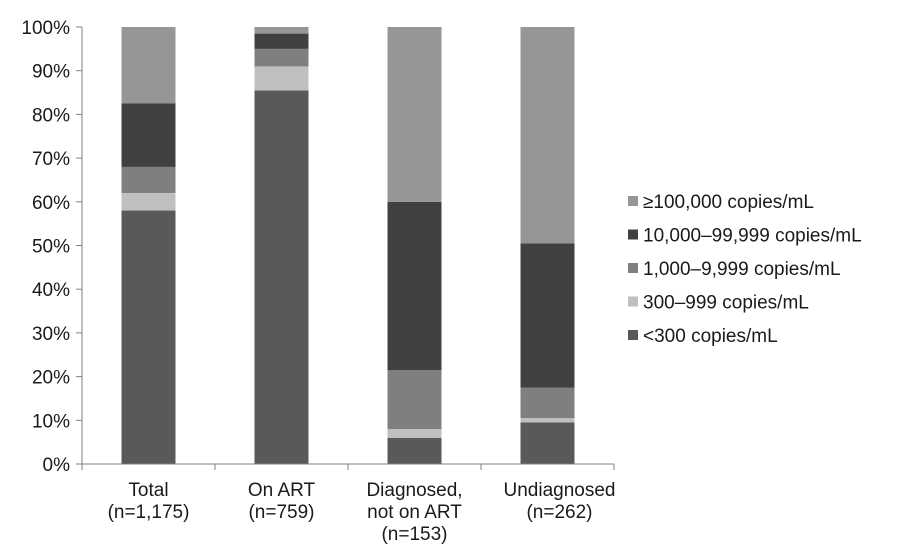  Describe the element at coordinates (148, 490) in the screenshot. I see `x-category-label-line: Total` at that location.